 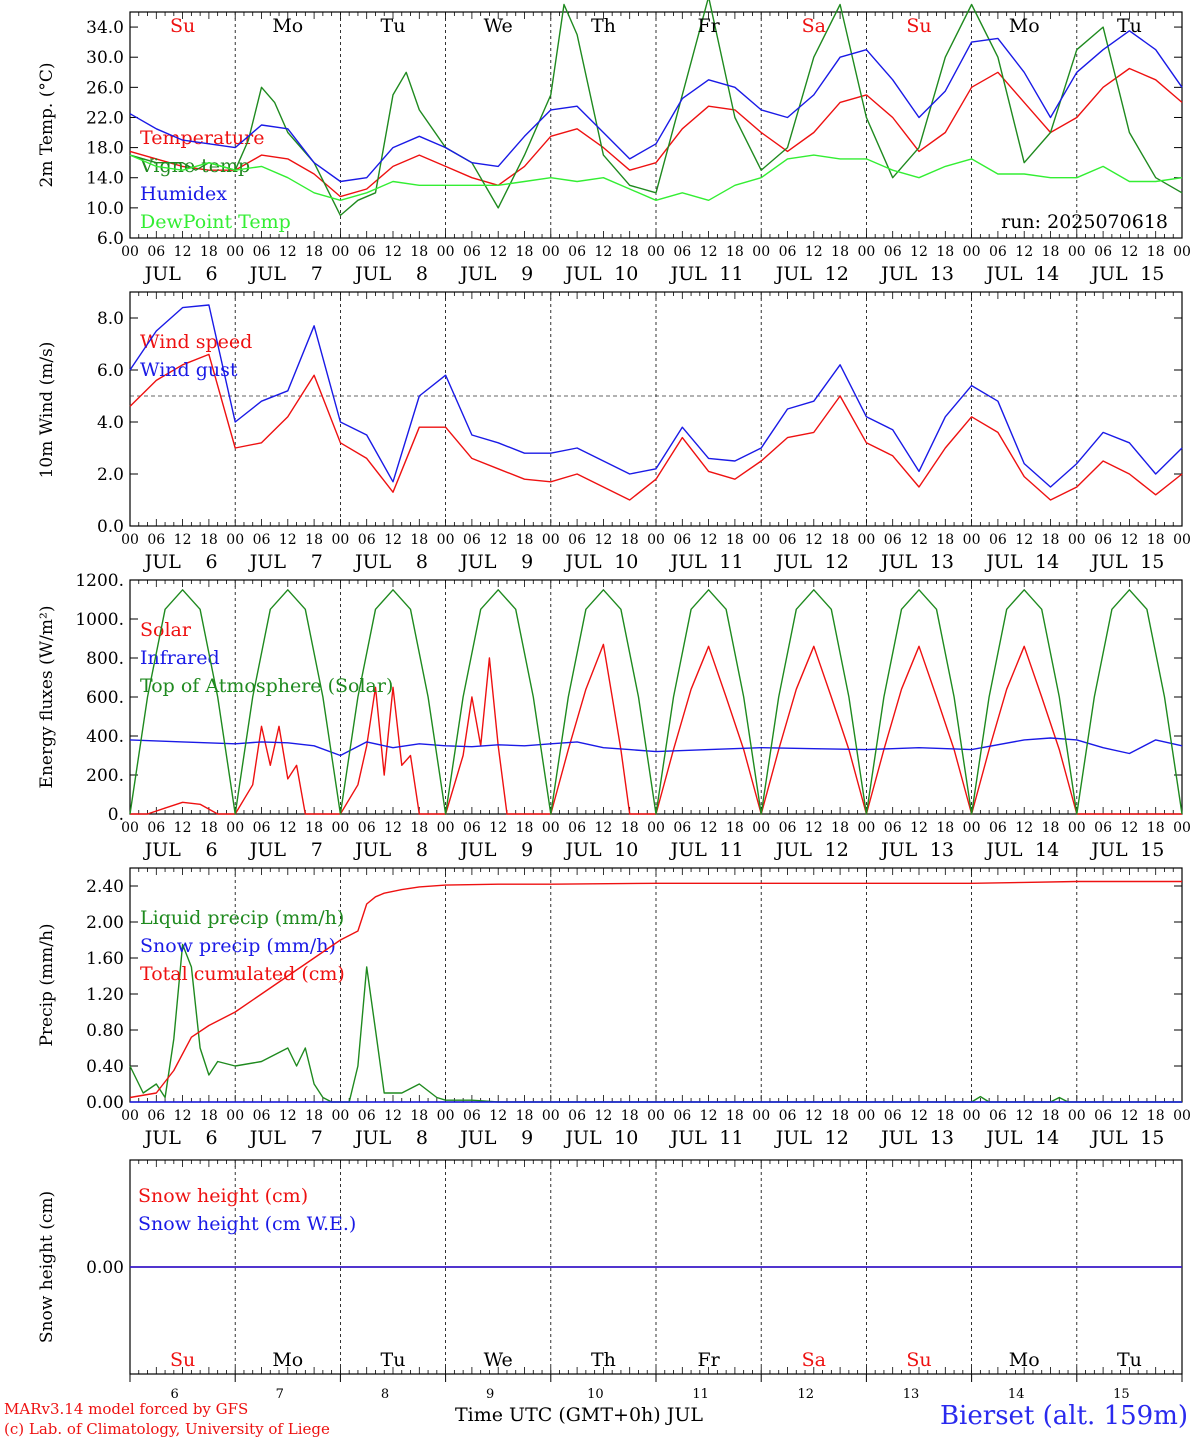 What do you see at coordinates (105, 179) in the screenshot?
I see `y-tick-label: 14.0` at bounding box center [105, 179].